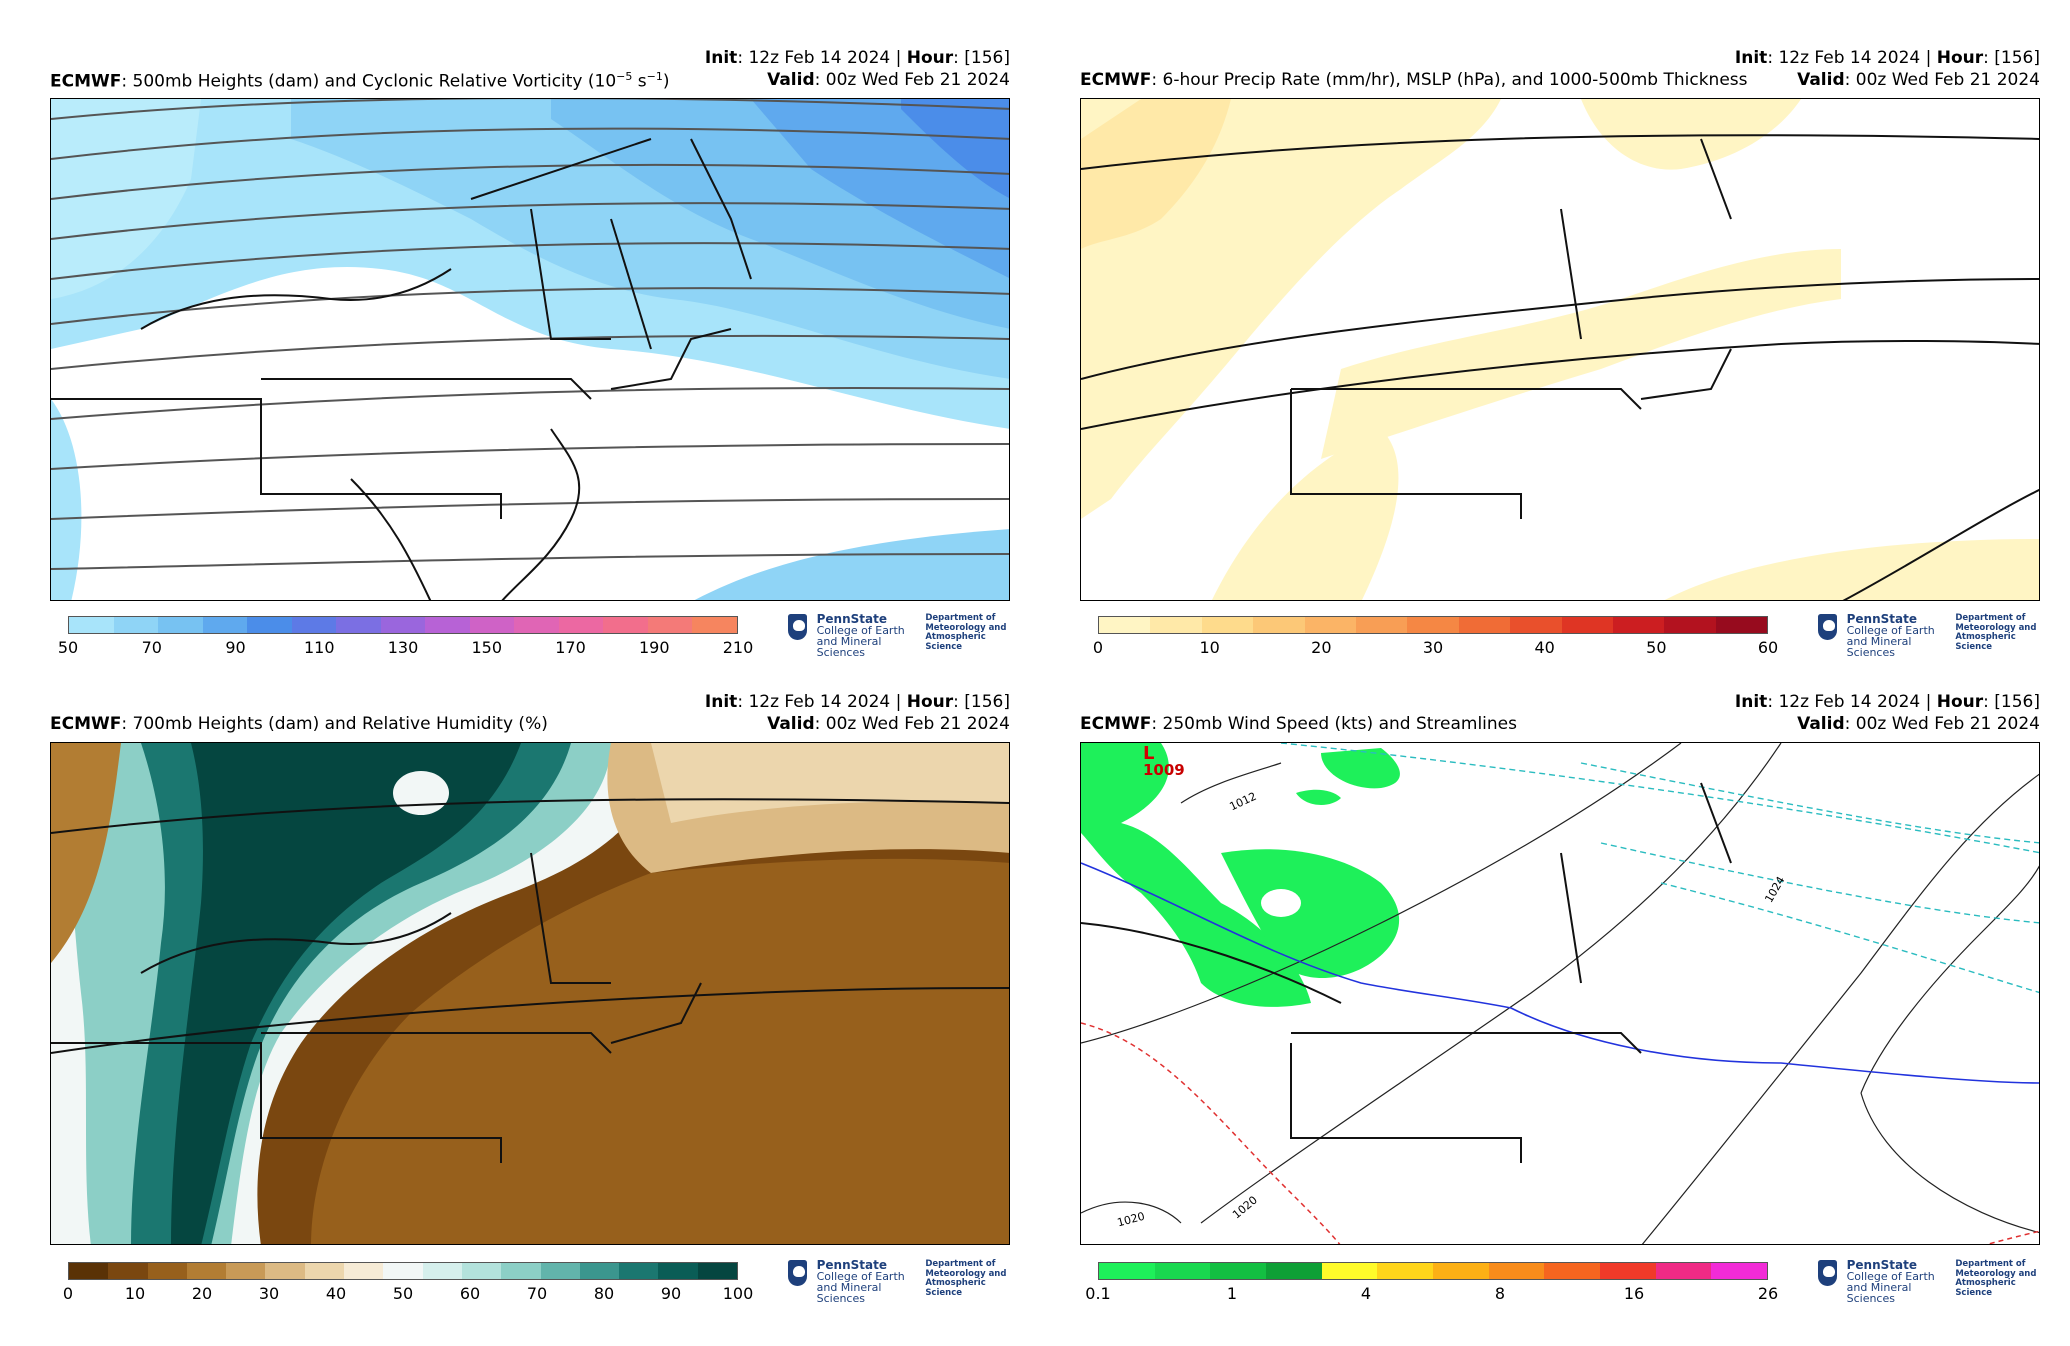 This screenshot has width=2070, height=1346. What do you see at coordinates (1768, 1293) in the screenshot?
I see `colorbar-tick-label: 26` at bounding box center [1768, 1293].